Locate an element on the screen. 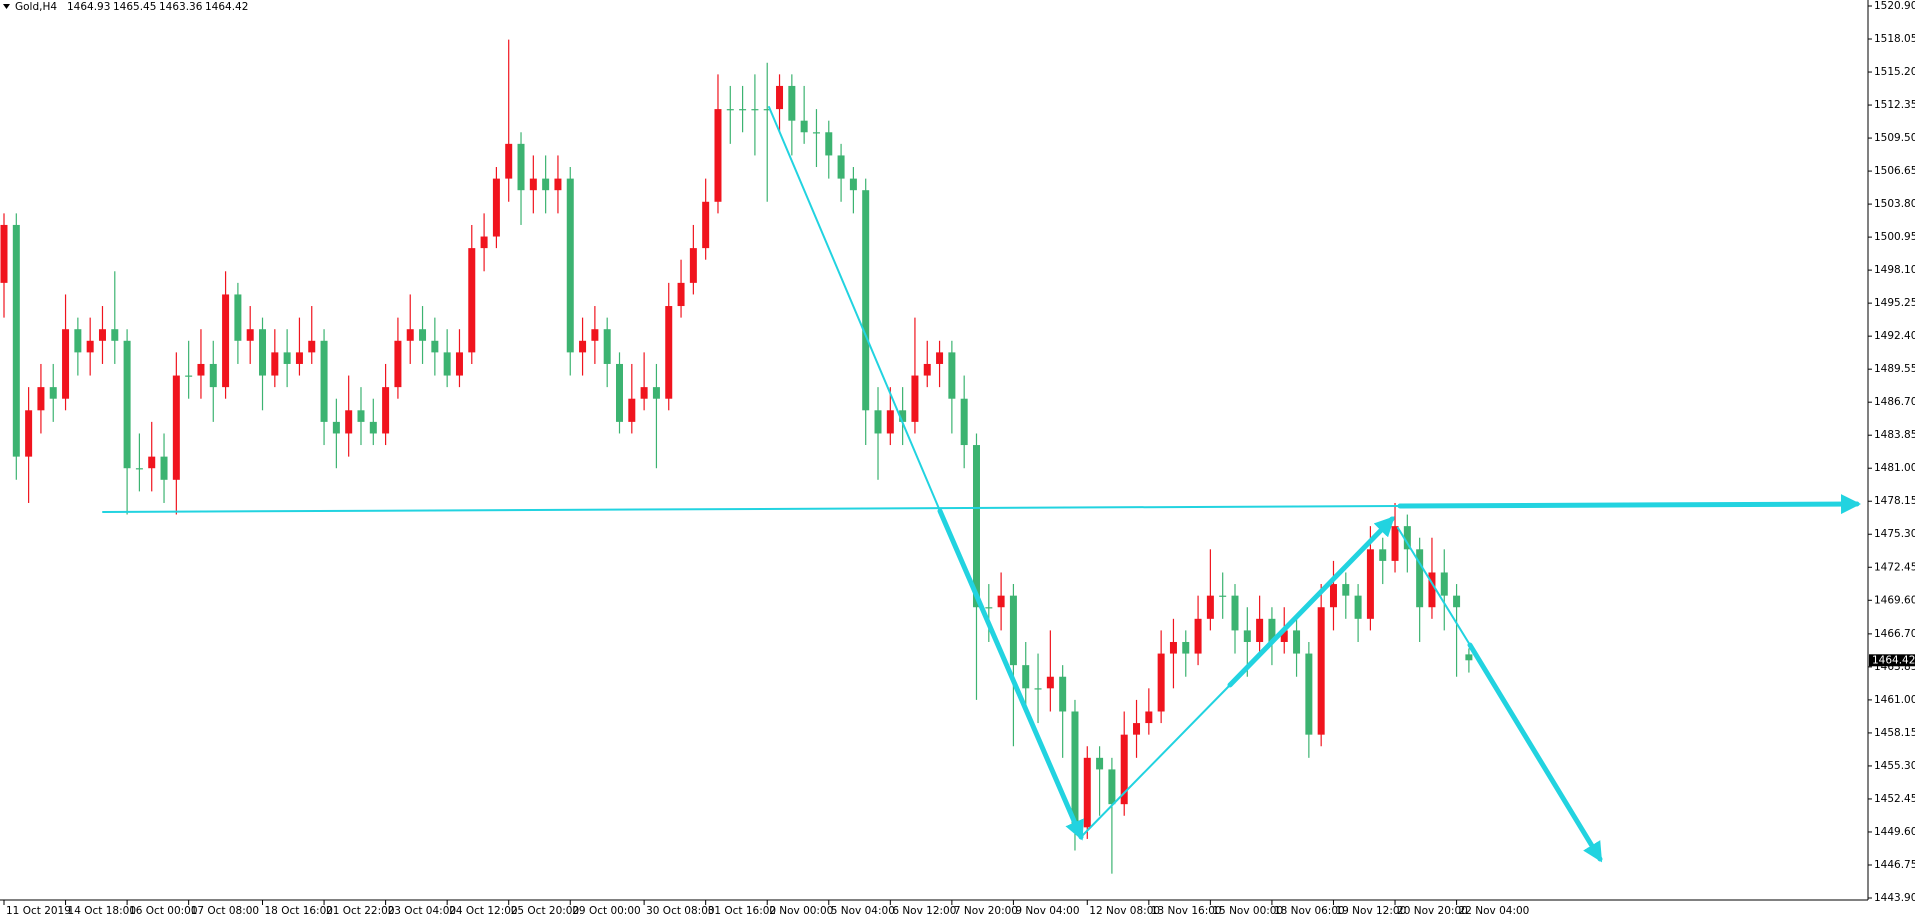 The width and height of the screenshot is (1915, 924). y-tick-label: 1481.00 is located at coordinates (1894, 468).